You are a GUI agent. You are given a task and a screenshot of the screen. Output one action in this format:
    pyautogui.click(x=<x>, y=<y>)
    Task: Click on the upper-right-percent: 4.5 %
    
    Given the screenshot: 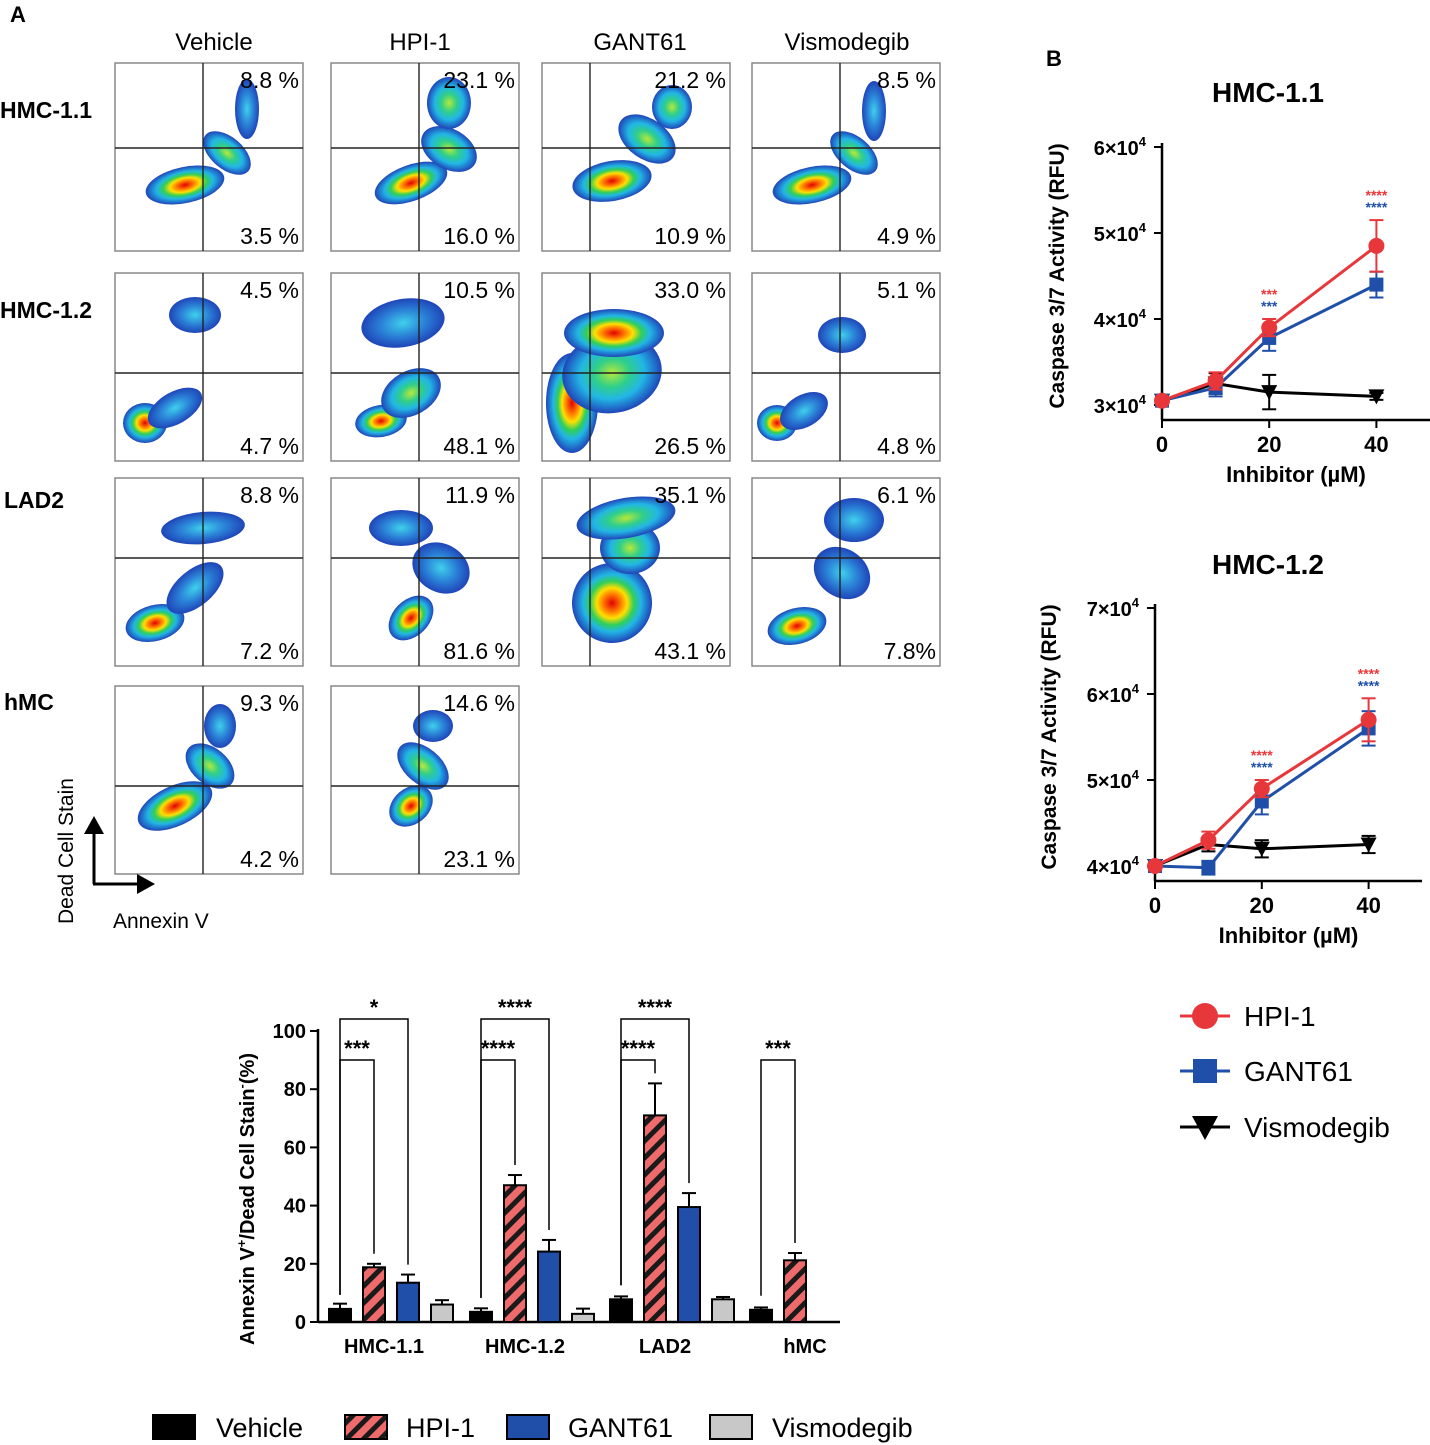 What is the action you would take?
    pyautogui.click(x=269, y=290)
    